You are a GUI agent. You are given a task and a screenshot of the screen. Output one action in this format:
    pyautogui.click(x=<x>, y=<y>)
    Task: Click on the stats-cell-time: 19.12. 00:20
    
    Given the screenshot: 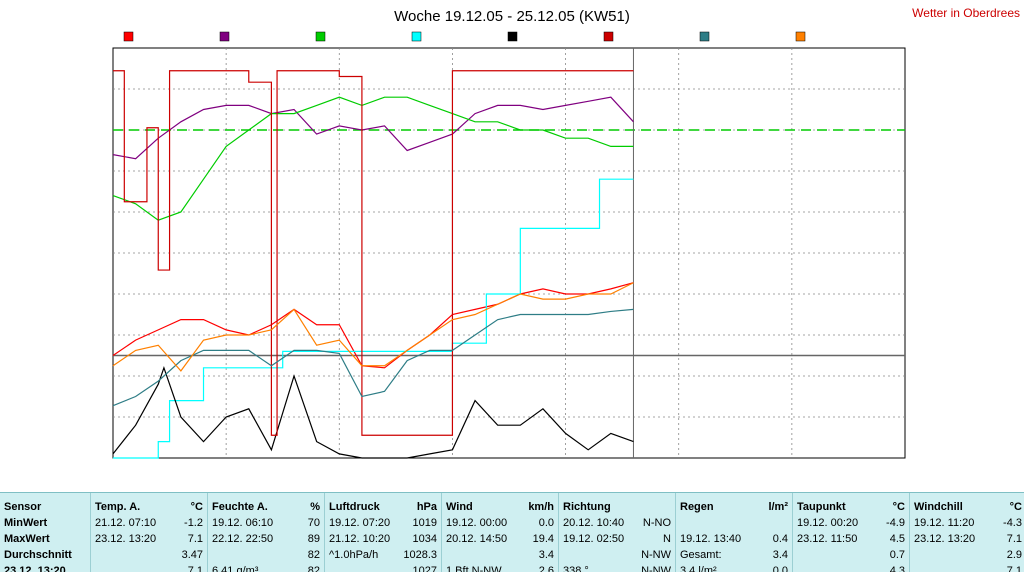 What is the action you would take?
    pyautogui.click(x=828, y=523)
    